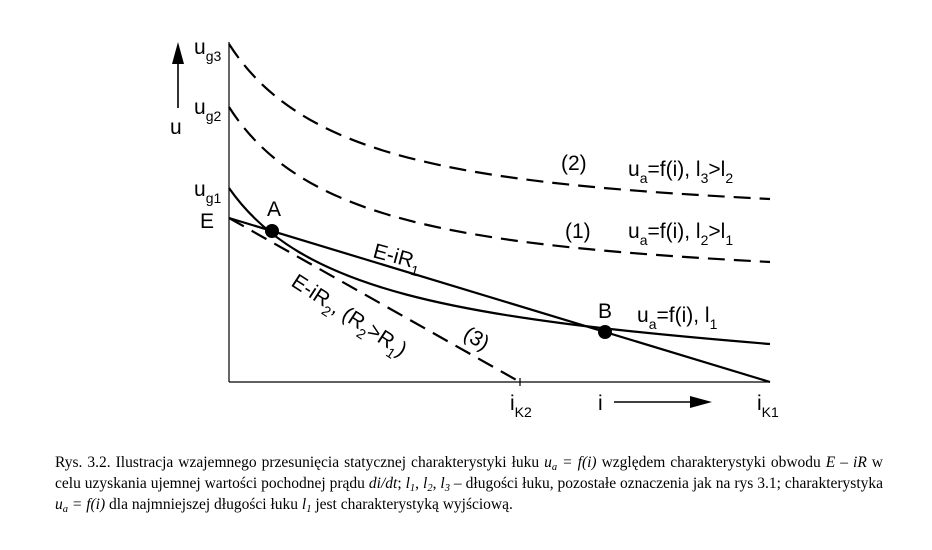  What do you see at coordinates (207, 221) in the screenshot?
I see `tick-label-E: E` at bounding box center [207, 221].